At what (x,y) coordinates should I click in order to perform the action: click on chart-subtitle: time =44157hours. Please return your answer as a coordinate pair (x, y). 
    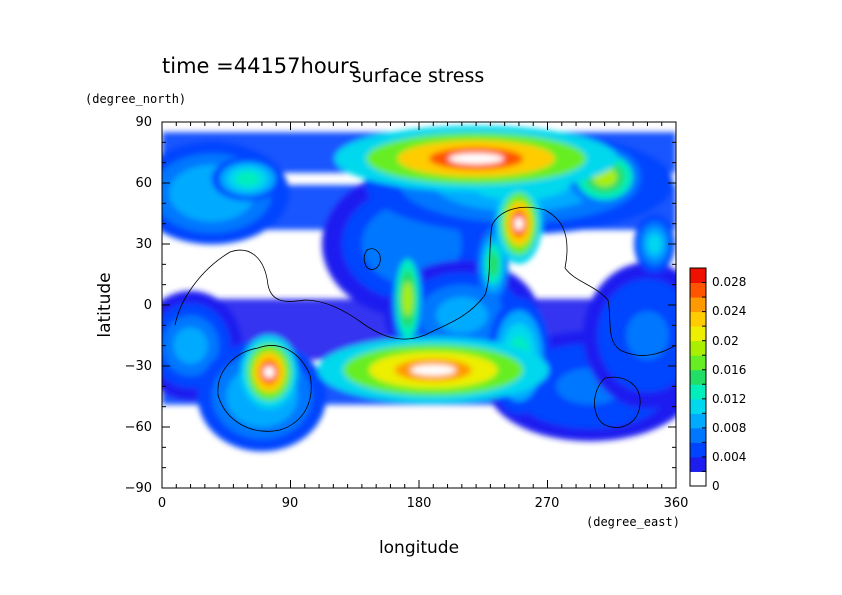
    Looking at the image, I should click on (261, 66).